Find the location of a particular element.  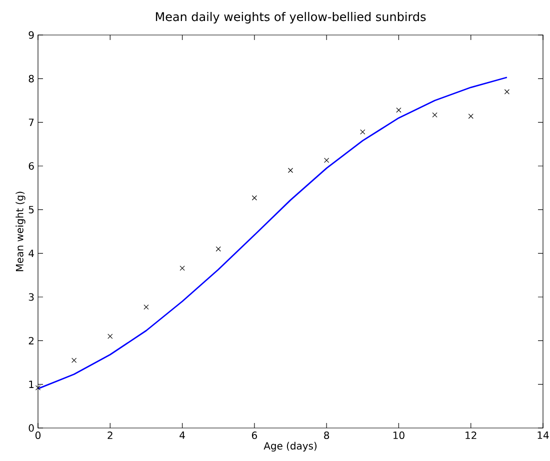

y-tick-label: 6 is located at coordinates (31, 166).